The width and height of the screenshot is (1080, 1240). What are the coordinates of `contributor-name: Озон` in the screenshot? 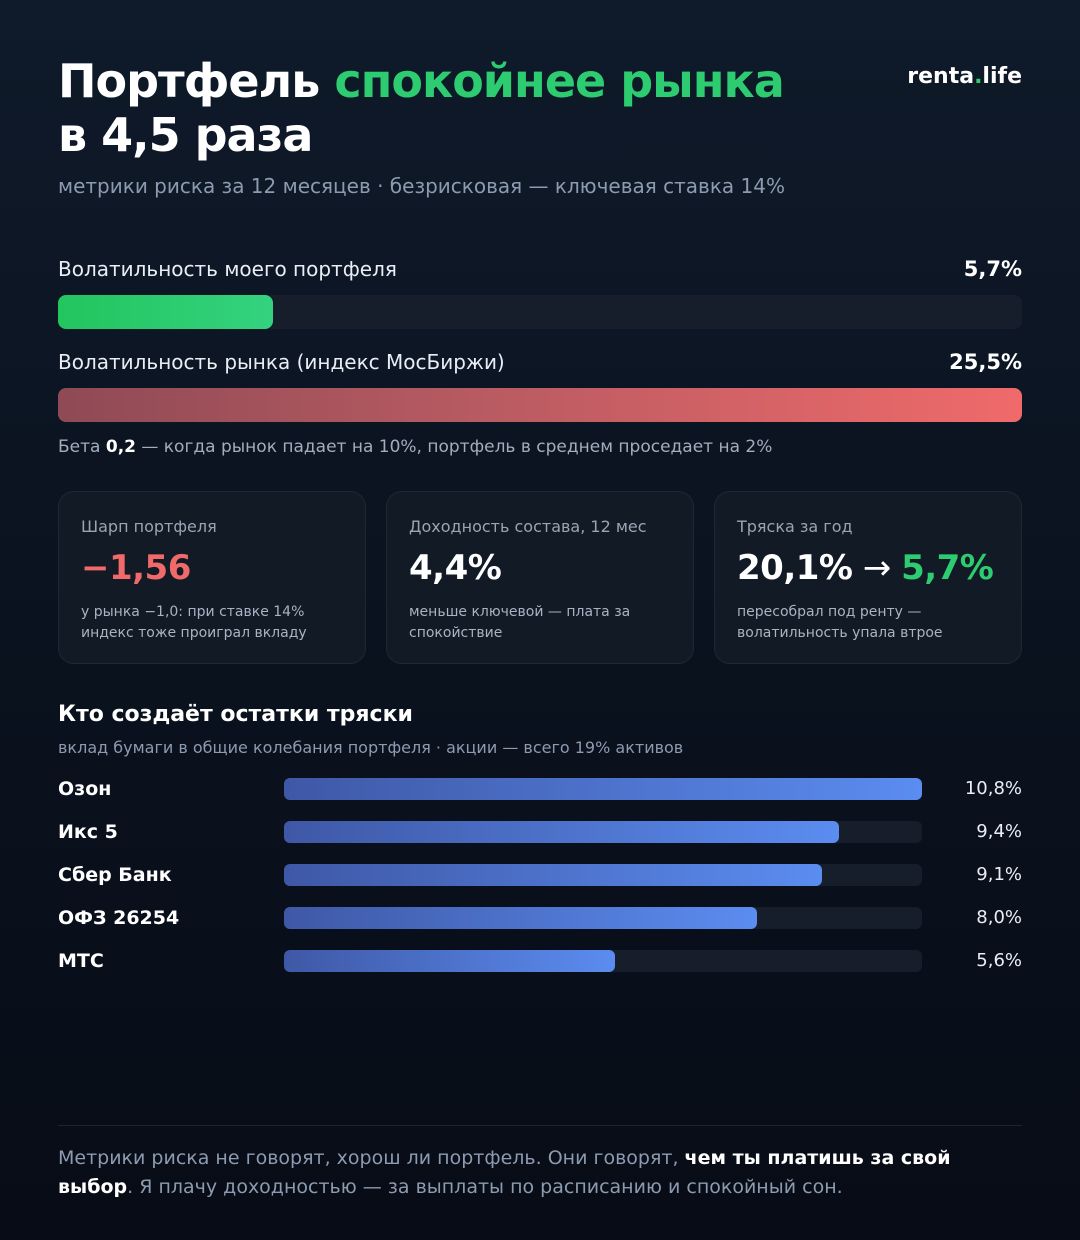 It's located at (85, 789).